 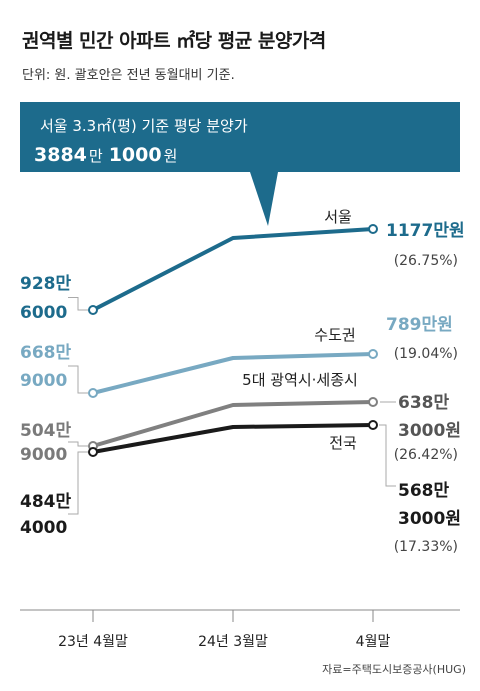 What do you see at coordinates (233, 642) in the screenshot?
I see `x-tick-label: 24년 3월말` at bounding box center [233, 642].